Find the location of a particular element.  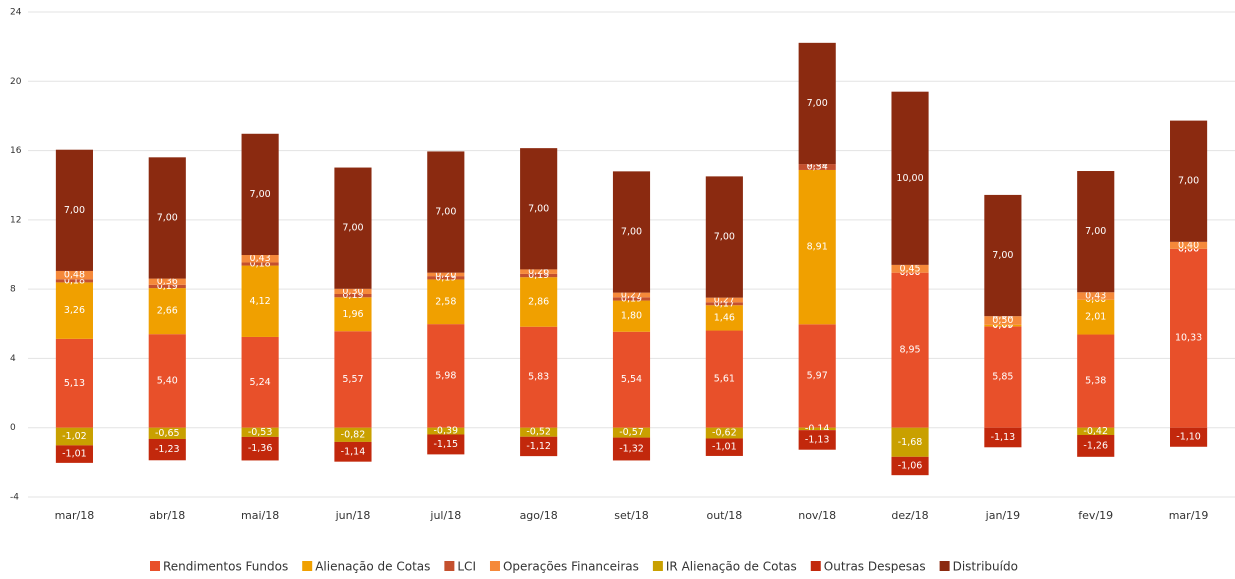

value-label: 0,00 is located at coordinates (1002, 324).